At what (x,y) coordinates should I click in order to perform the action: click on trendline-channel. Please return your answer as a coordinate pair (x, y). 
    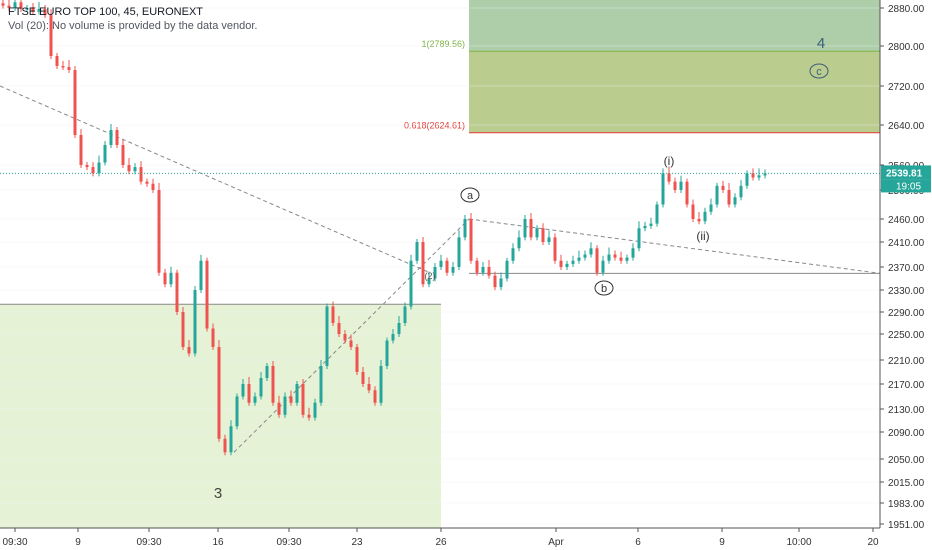
    Looking at the image, I should click on (674, 246).